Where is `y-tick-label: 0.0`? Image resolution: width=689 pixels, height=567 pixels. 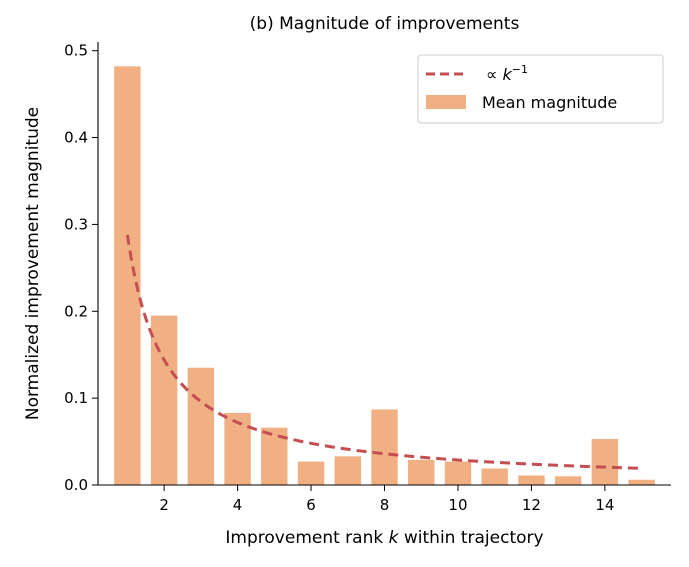 y-tick-label: 0.0 is located at coordinates (76, 485).